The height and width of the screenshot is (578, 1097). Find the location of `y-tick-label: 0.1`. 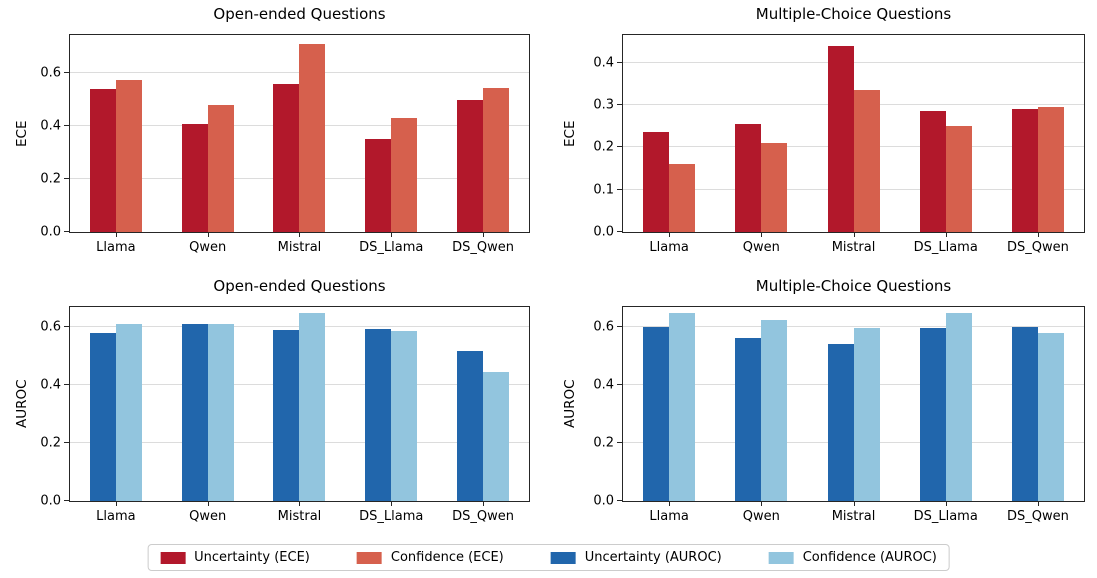

y-tick-label: 0.1 is located at coordinates (603, 190).